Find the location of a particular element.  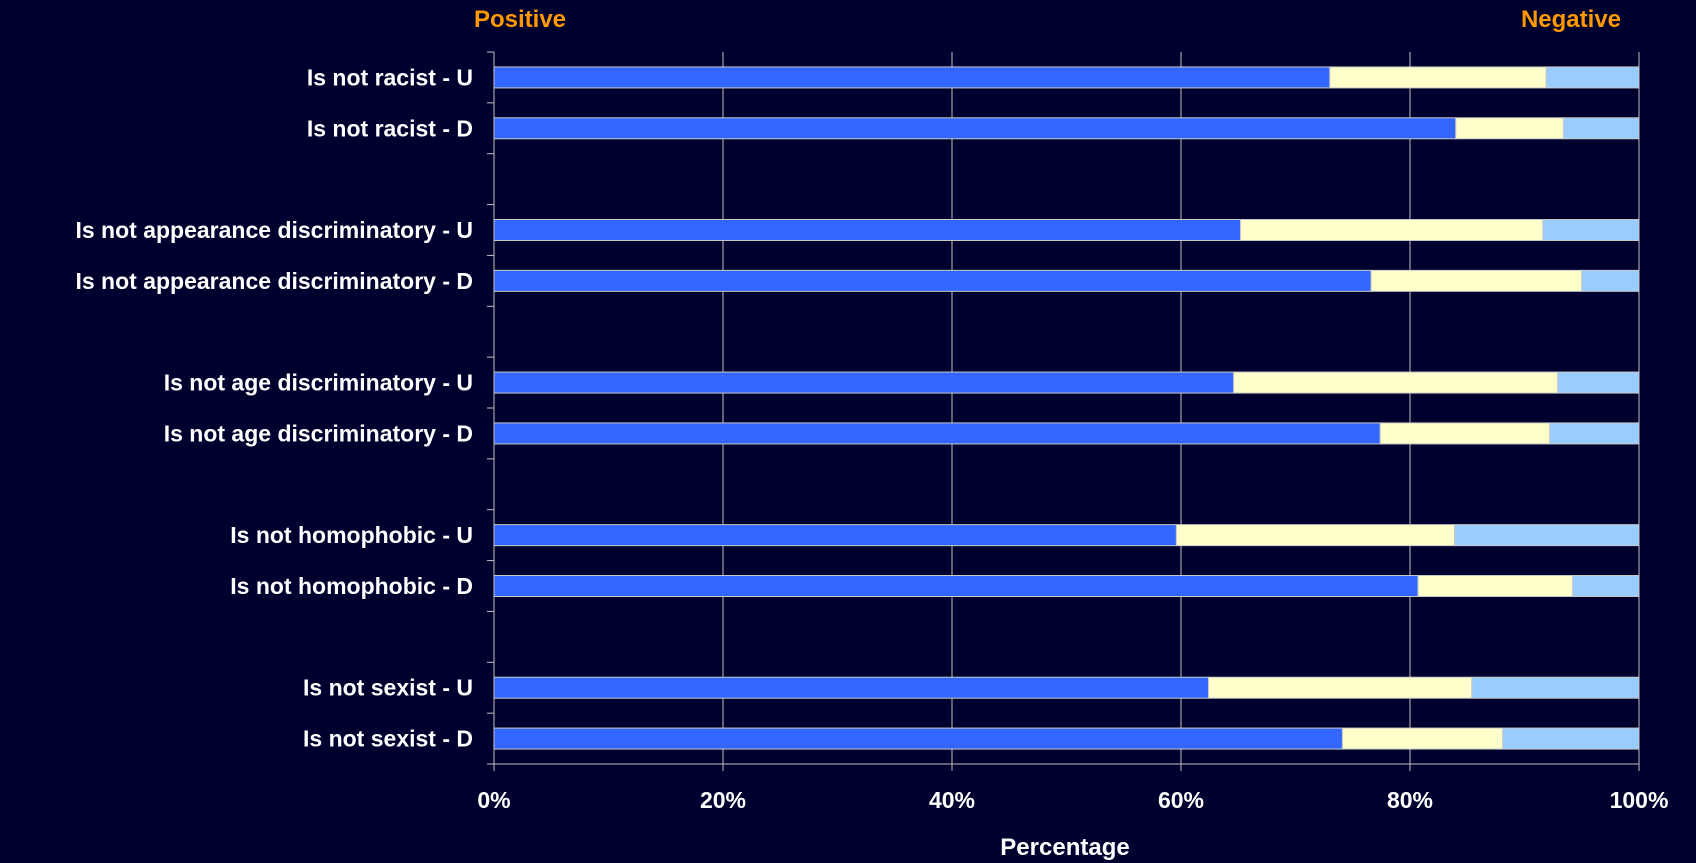

x-tick-label: 40% is located at coordinates (952, 800).